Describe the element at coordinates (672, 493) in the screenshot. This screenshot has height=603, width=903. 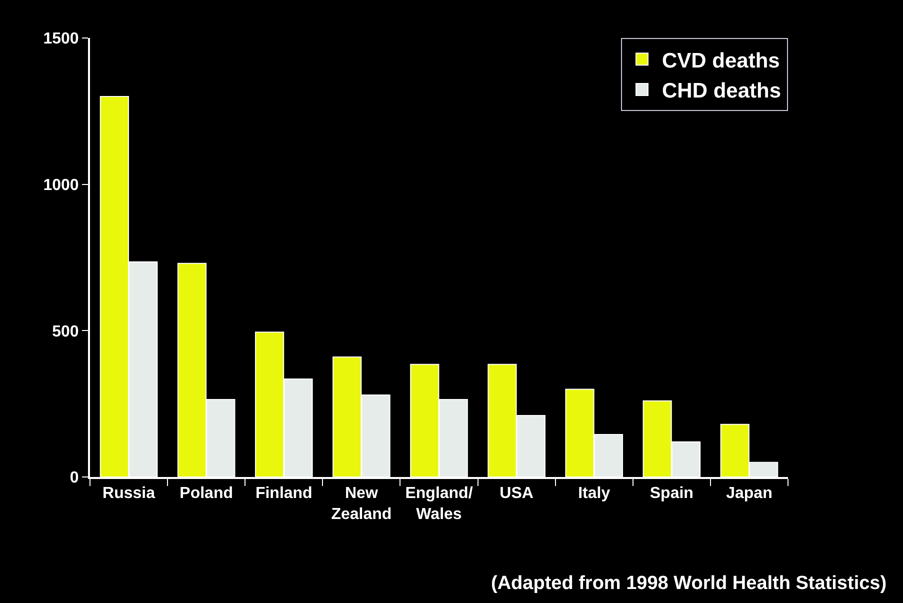
I see `x-tick-label: Spain` at that location.